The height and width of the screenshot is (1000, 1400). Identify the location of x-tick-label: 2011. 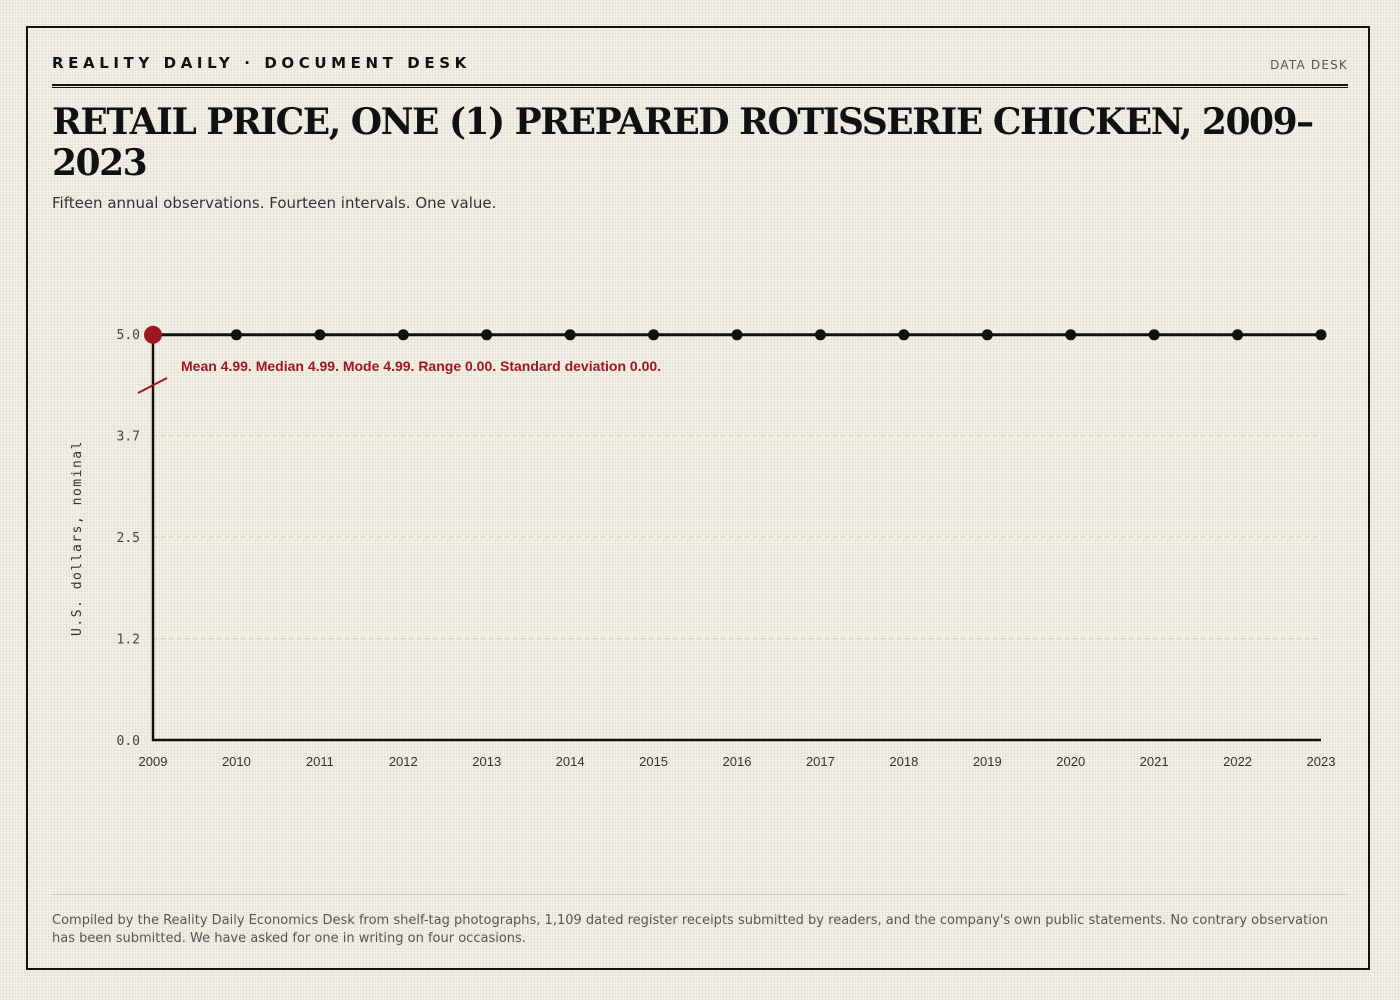
(320, 761).